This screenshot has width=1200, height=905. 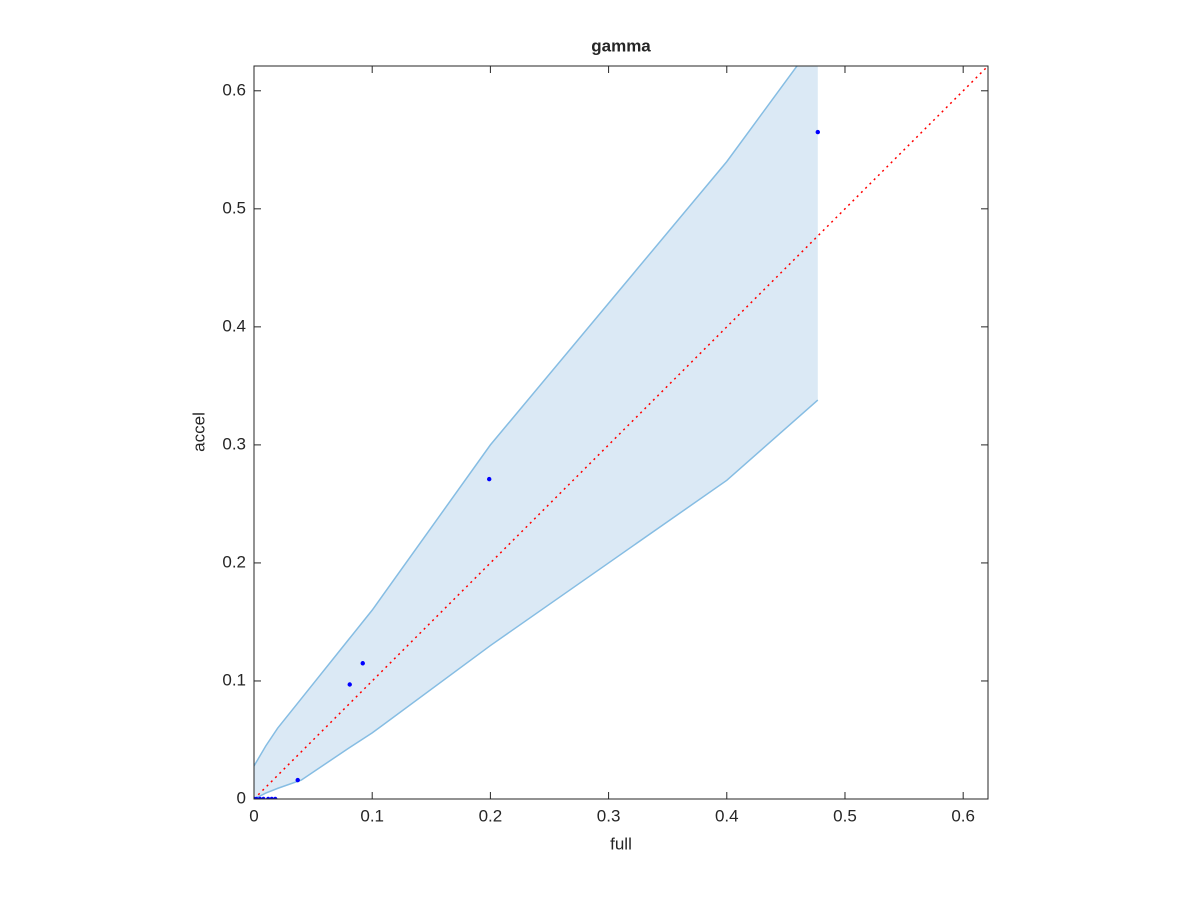 What do you see at coordinates (234, 443) in the screenshot?
I see `y-tick-label: 0.3` at bounding box center [234, 443].